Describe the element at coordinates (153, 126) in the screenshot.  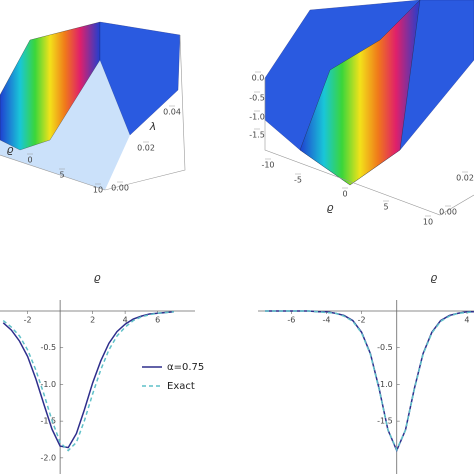
I see `y-axis-label: λ` at that location.